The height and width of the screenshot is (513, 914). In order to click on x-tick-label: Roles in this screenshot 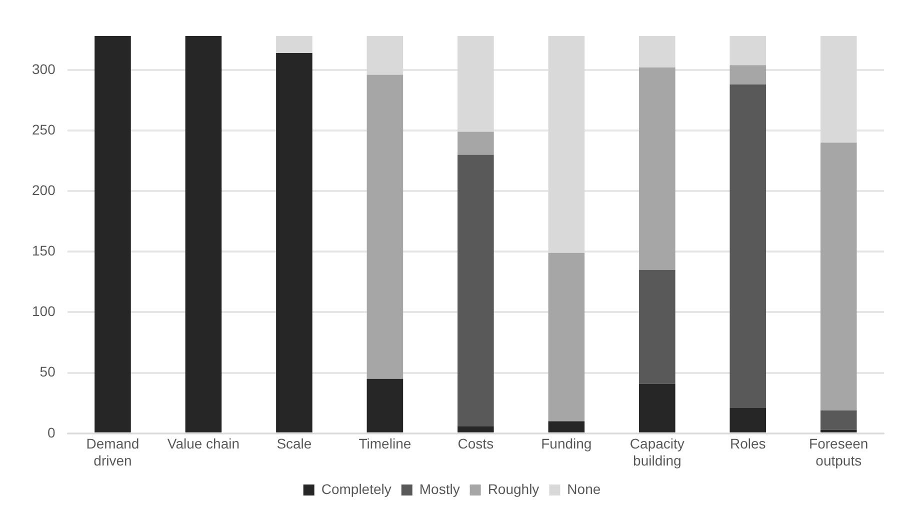, I will do `click(748, 444)`.